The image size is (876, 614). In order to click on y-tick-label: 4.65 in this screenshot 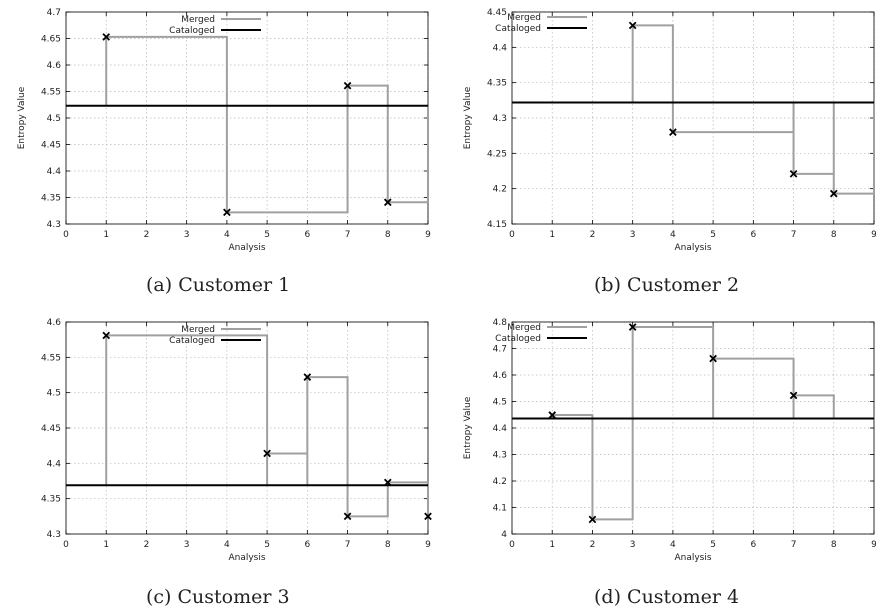, I will do `click(51, 40)`.